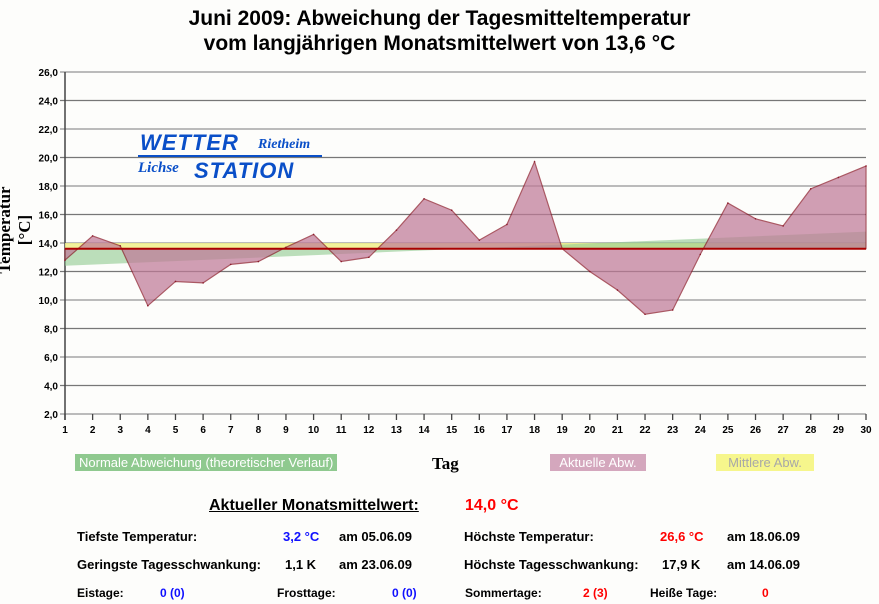  Describe the element at coordinates (765, 462) in the screenshot. I see `legend-mean: Mittlere Abw.` at that location.